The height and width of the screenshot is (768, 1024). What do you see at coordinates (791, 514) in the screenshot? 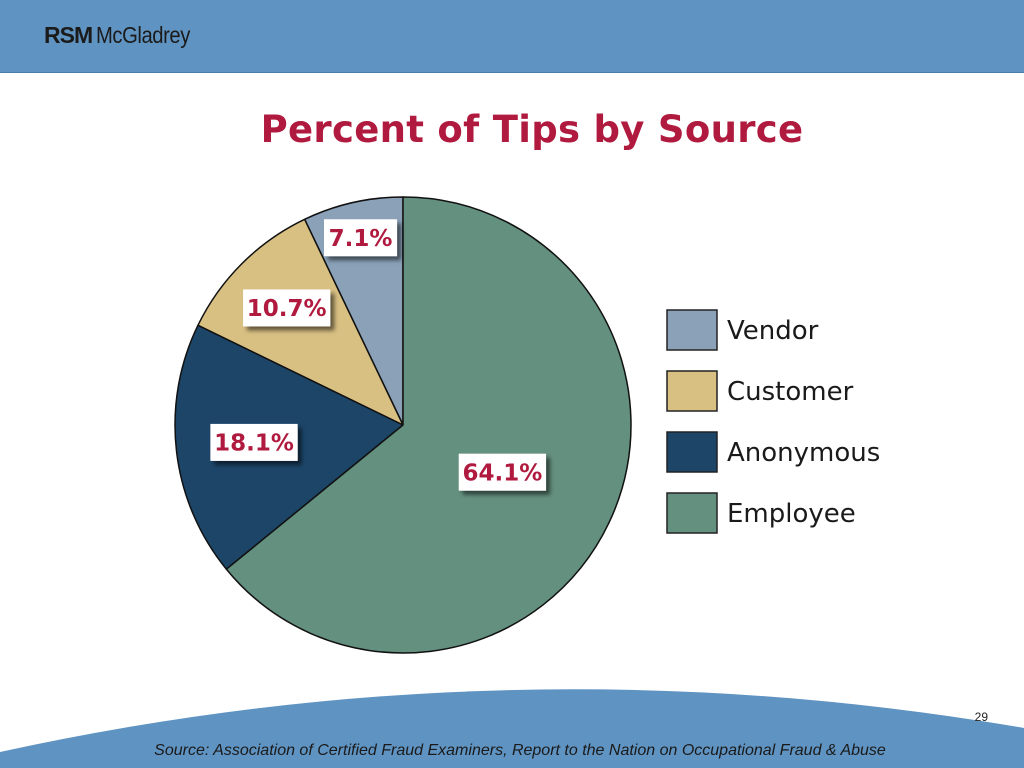
I see `legend-label: Employee` at bounding box center [791, 514].